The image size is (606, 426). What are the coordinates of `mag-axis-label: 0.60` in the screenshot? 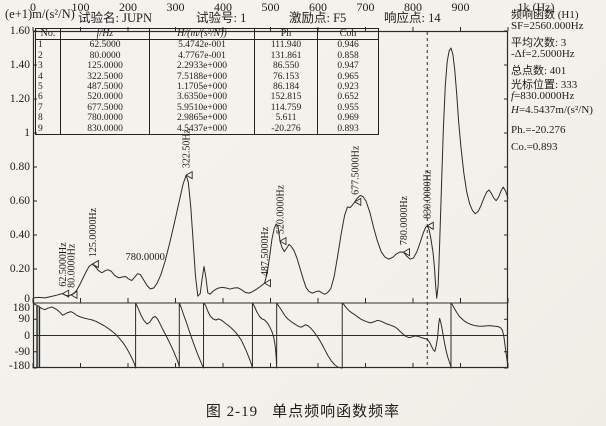 It's located at (19, 201).